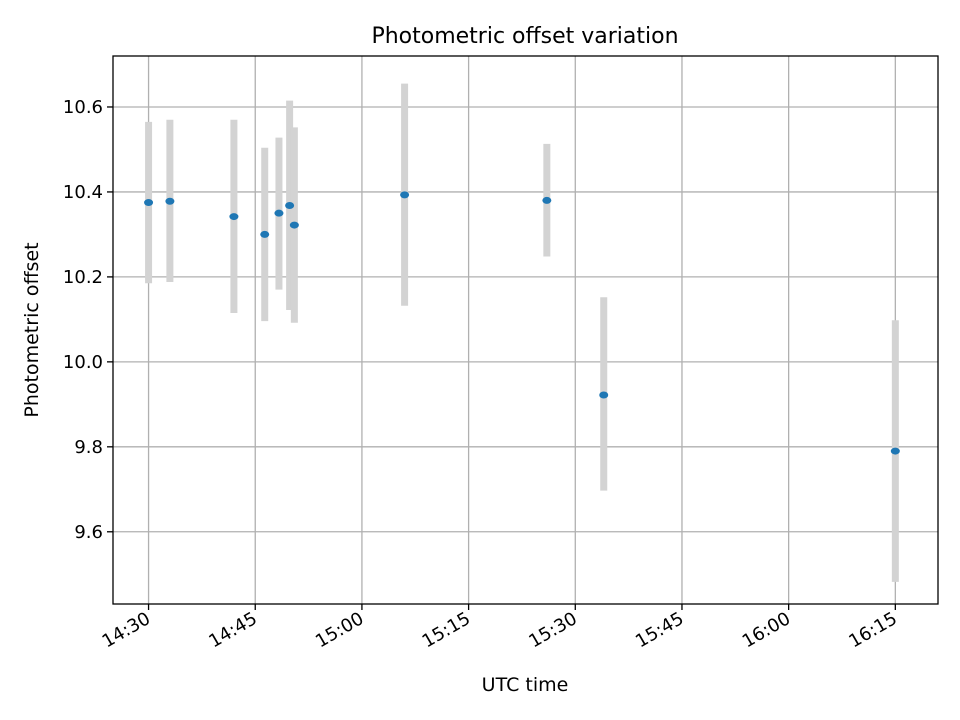 The width and height of the screenshot is (960, 720). What do you see at coordinates (126, 630) in the screenshot?
I see `x-tick-label: 14:30` at bounding box center [126, 630].